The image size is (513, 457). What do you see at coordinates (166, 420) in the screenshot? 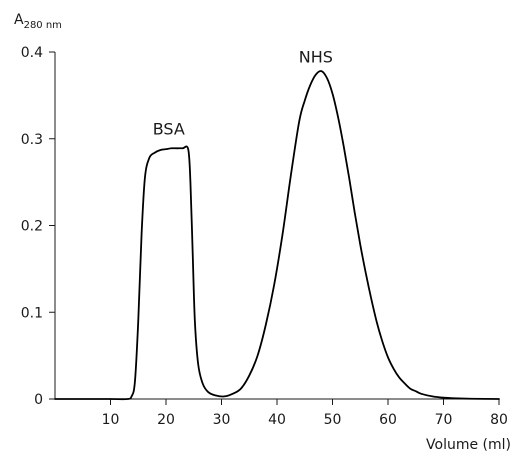
I see `x-tick-label: 20` at bounding box center [166, 420].